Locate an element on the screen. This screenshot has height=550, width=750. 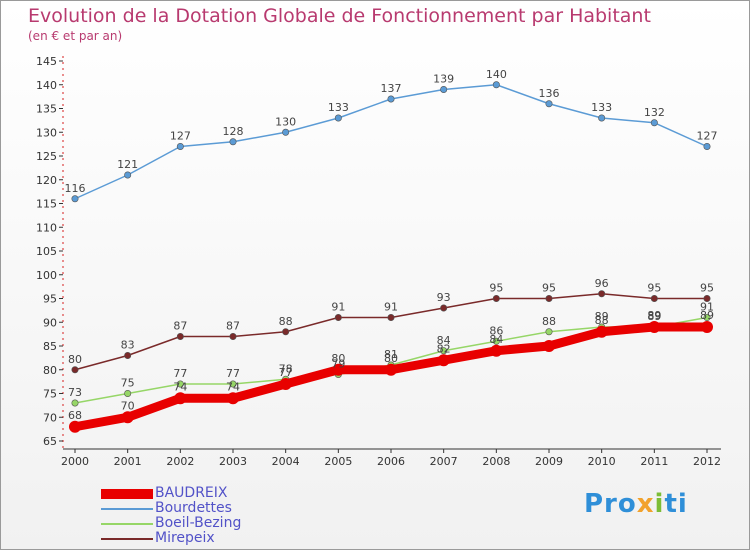
y-tick-label: 100 is located at coordinates (46, 275).